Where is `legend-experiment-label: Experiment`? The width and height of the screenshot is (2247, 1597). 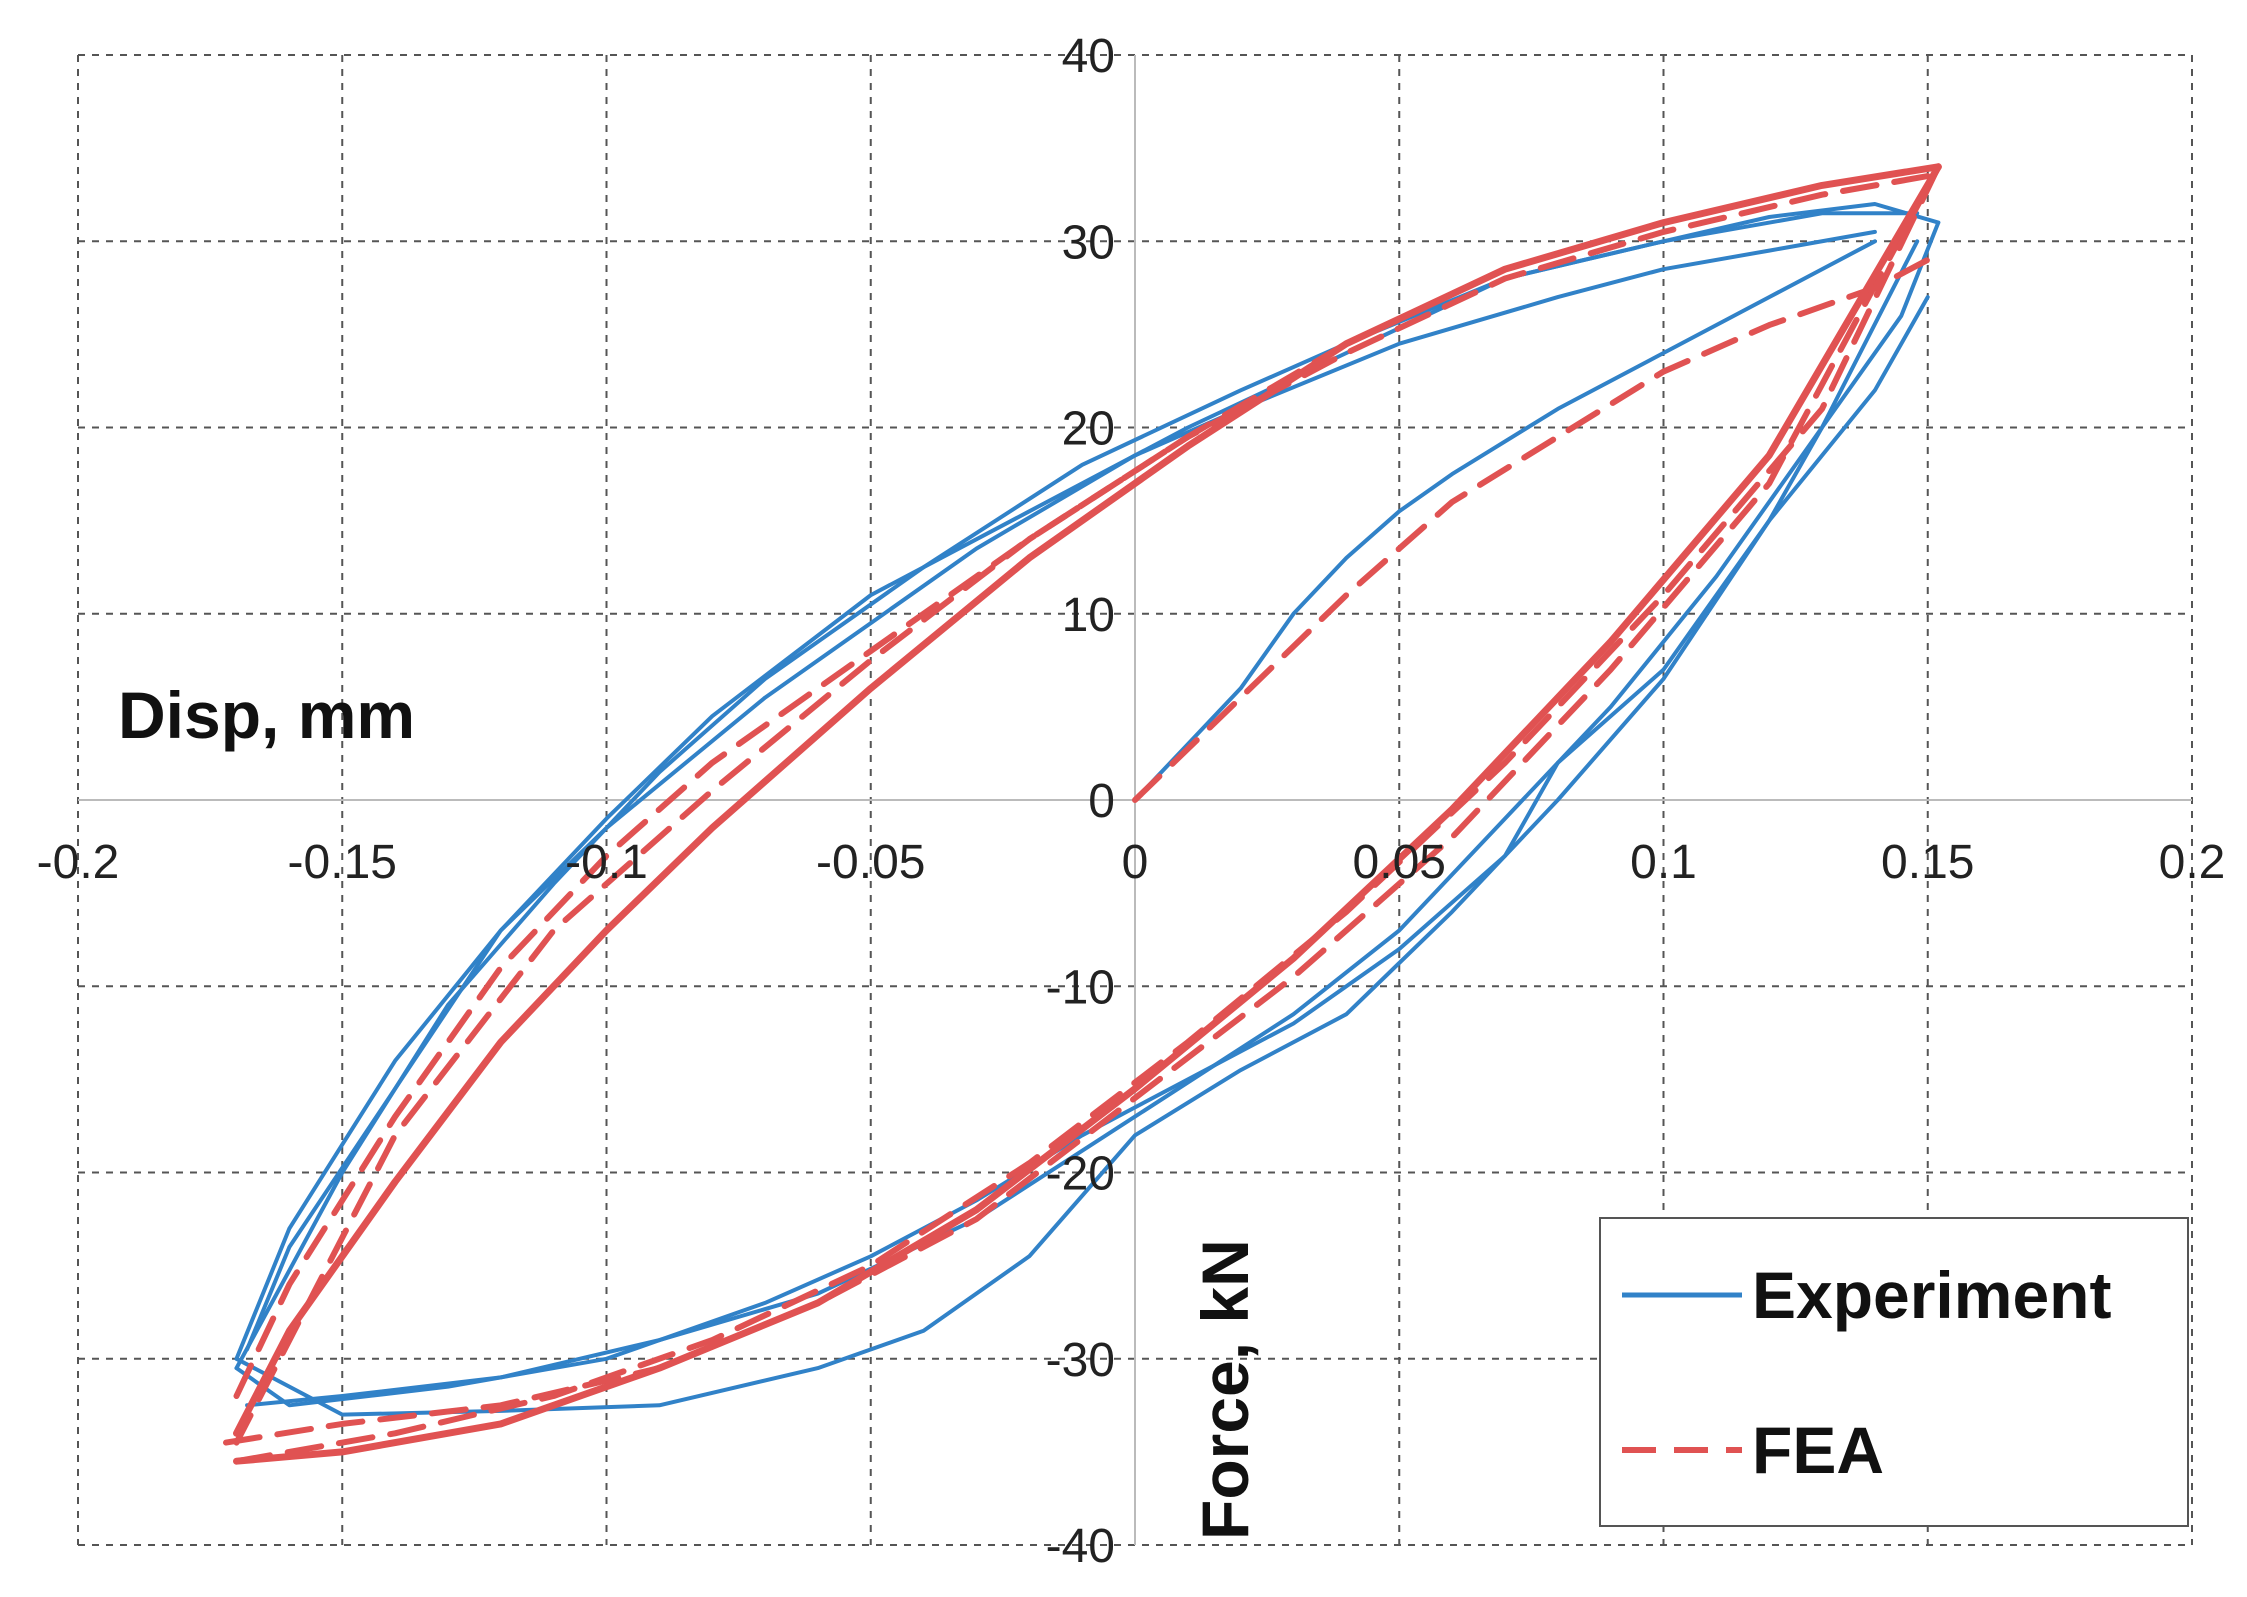 legend-experiment-label: Experiment is located at coordinates (1931, 1295).